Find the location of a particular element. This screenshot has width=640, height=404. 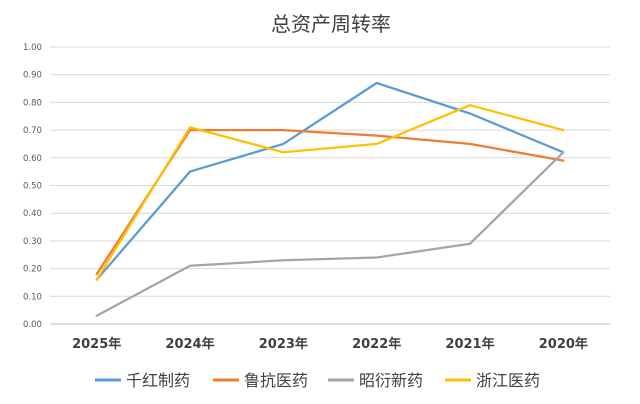

legend-item-3: 浙江医药 is located at coordinates (492, 380).